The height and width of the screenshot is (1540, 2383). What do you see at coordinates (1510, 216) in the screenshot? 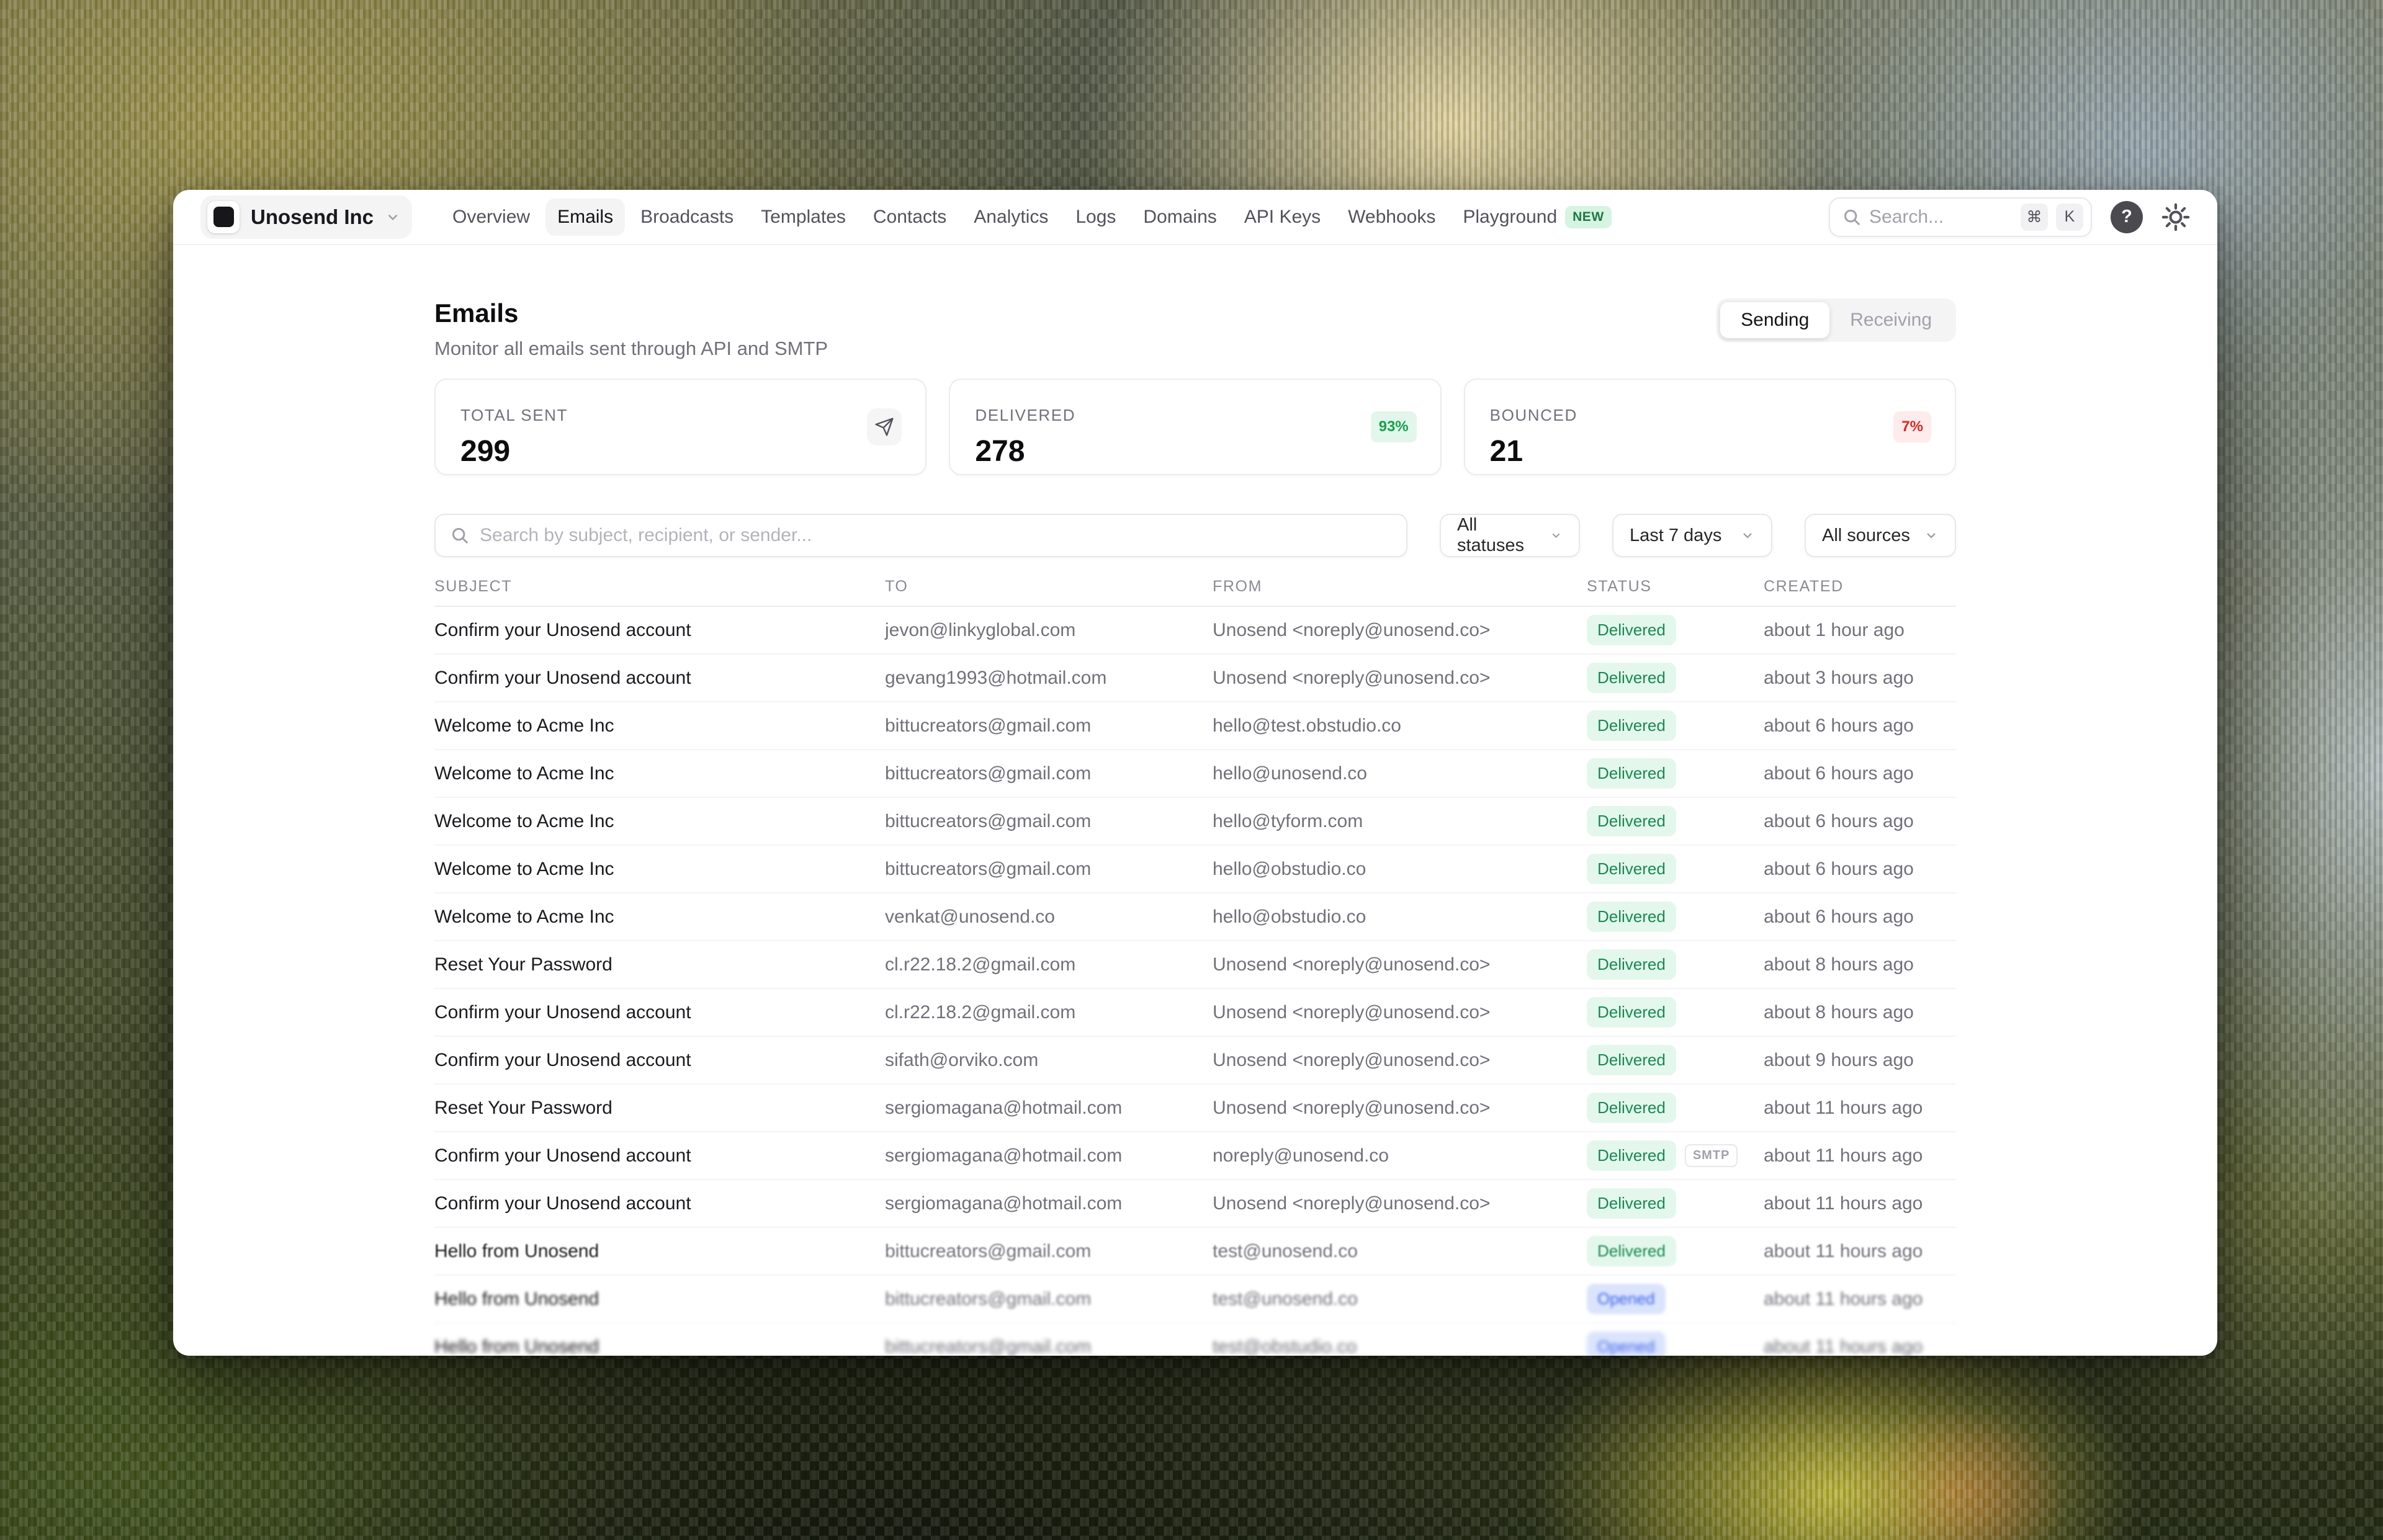
I see `nav-item-label: Playground` at bounding box center [1510, 216].